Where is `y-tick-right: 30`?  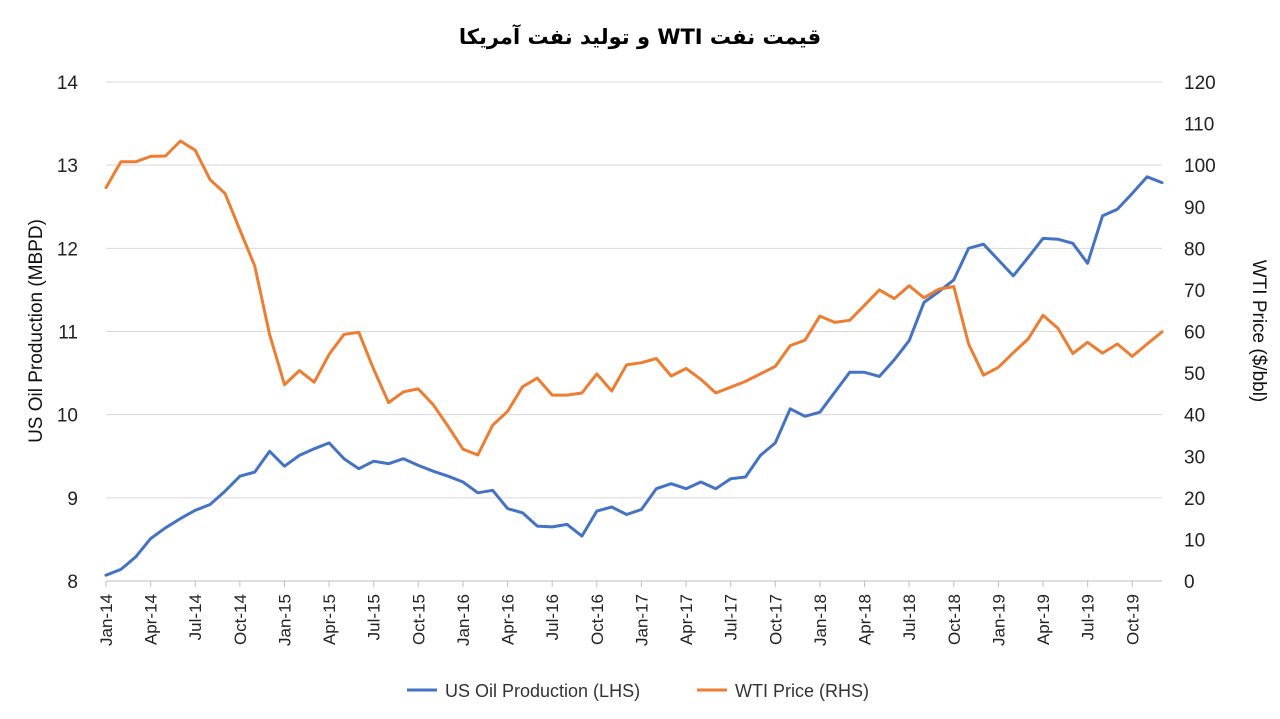 y-tick-right: 30 is located at coordinates (1194, 457).